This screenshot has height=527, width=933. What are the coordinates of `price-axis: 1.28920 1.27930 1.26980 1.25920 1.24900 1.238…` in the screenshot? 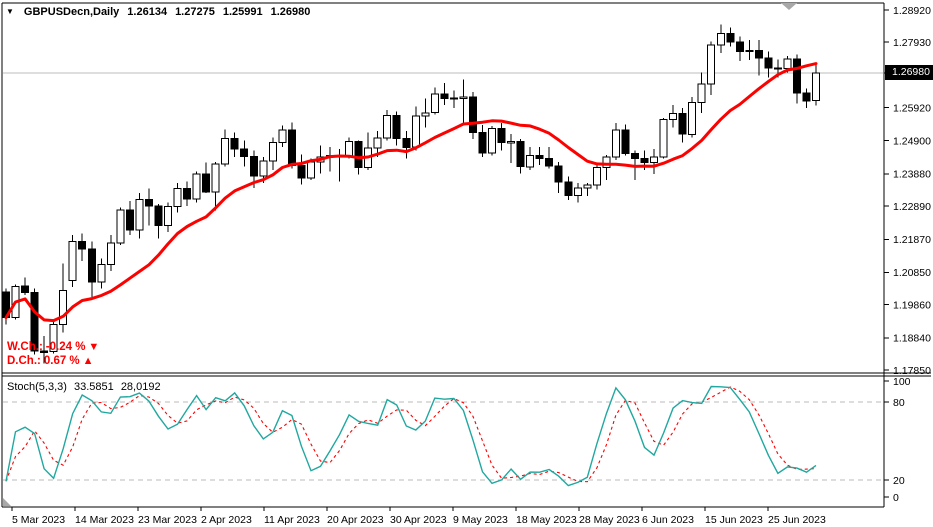 It's located at (907, 191).